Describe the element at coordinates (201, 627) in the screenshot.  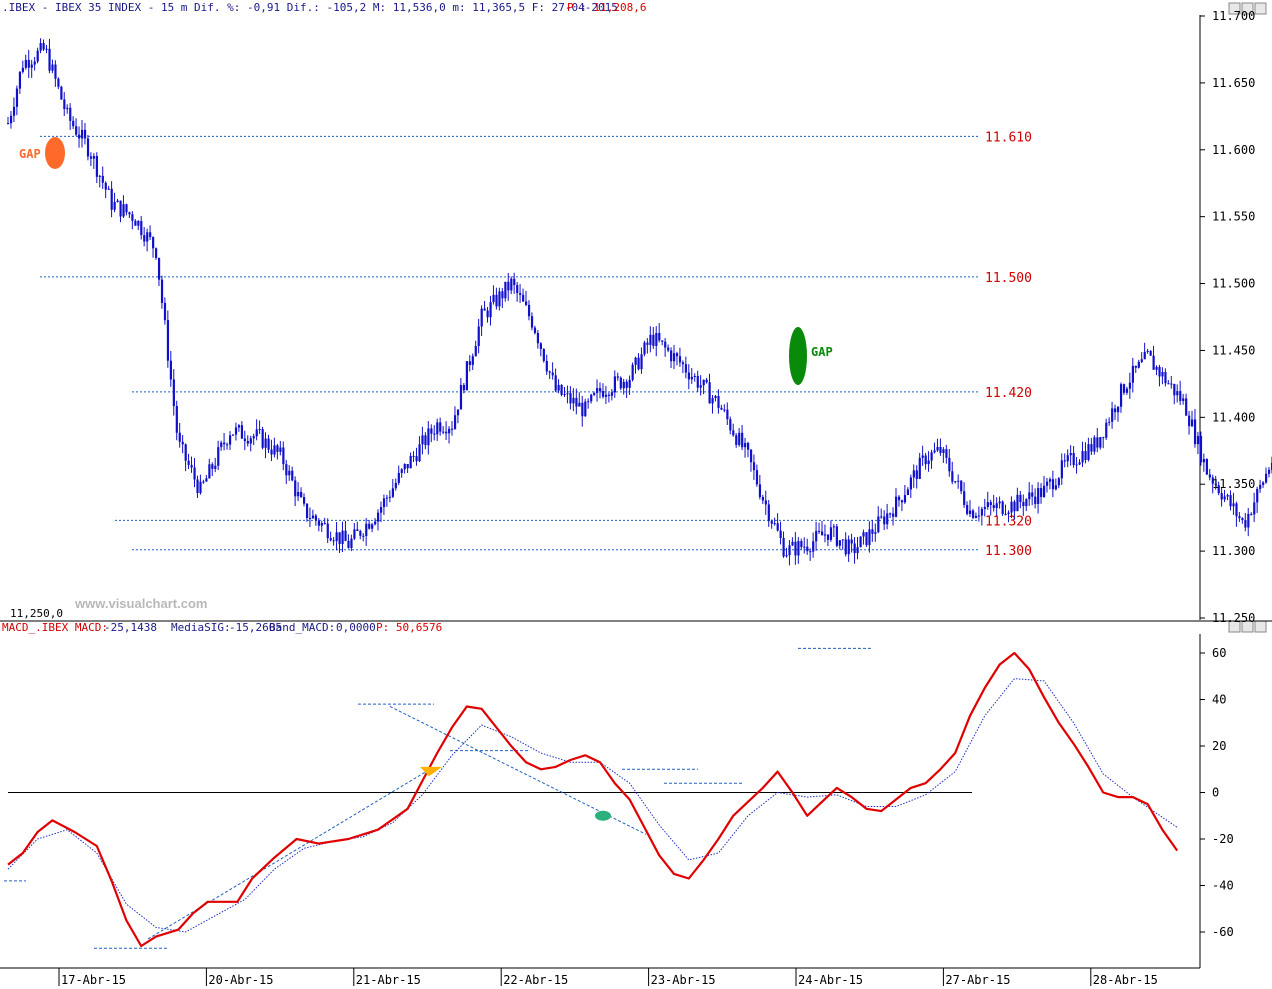
I see `signal-name: MediaSIG:` at that location.